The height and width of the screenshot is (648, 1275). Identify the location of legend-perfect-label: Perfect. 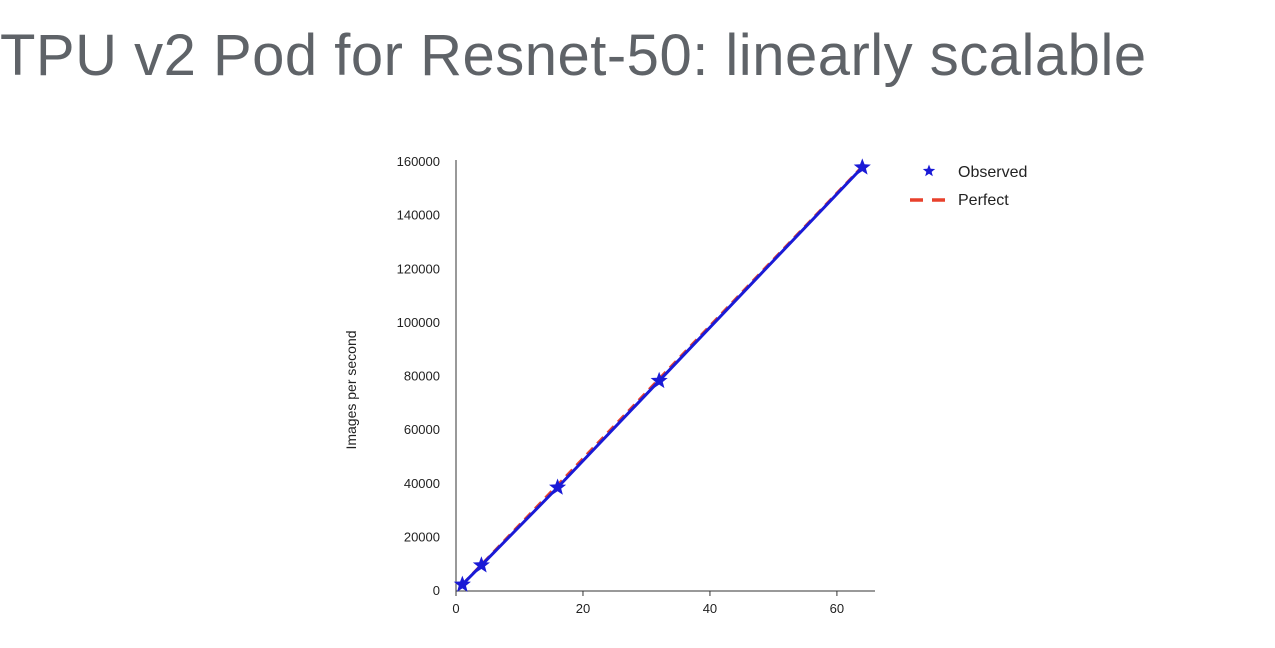
(983, 200).